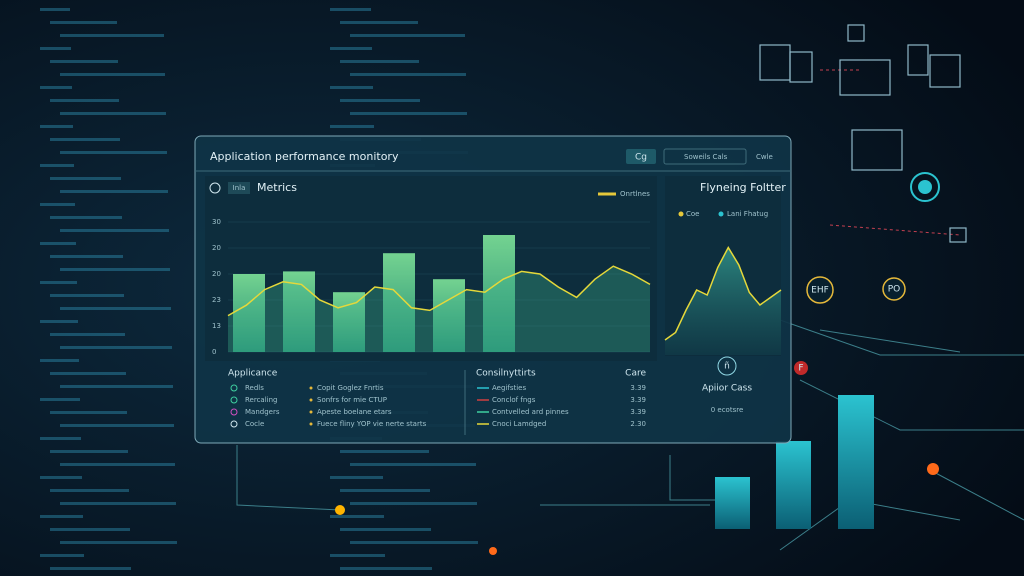 This screenshot has width=1024, height=576. Describe the element at coordinates (254, 424) in the screenshot. I see `row-label: Cocle` at that location.